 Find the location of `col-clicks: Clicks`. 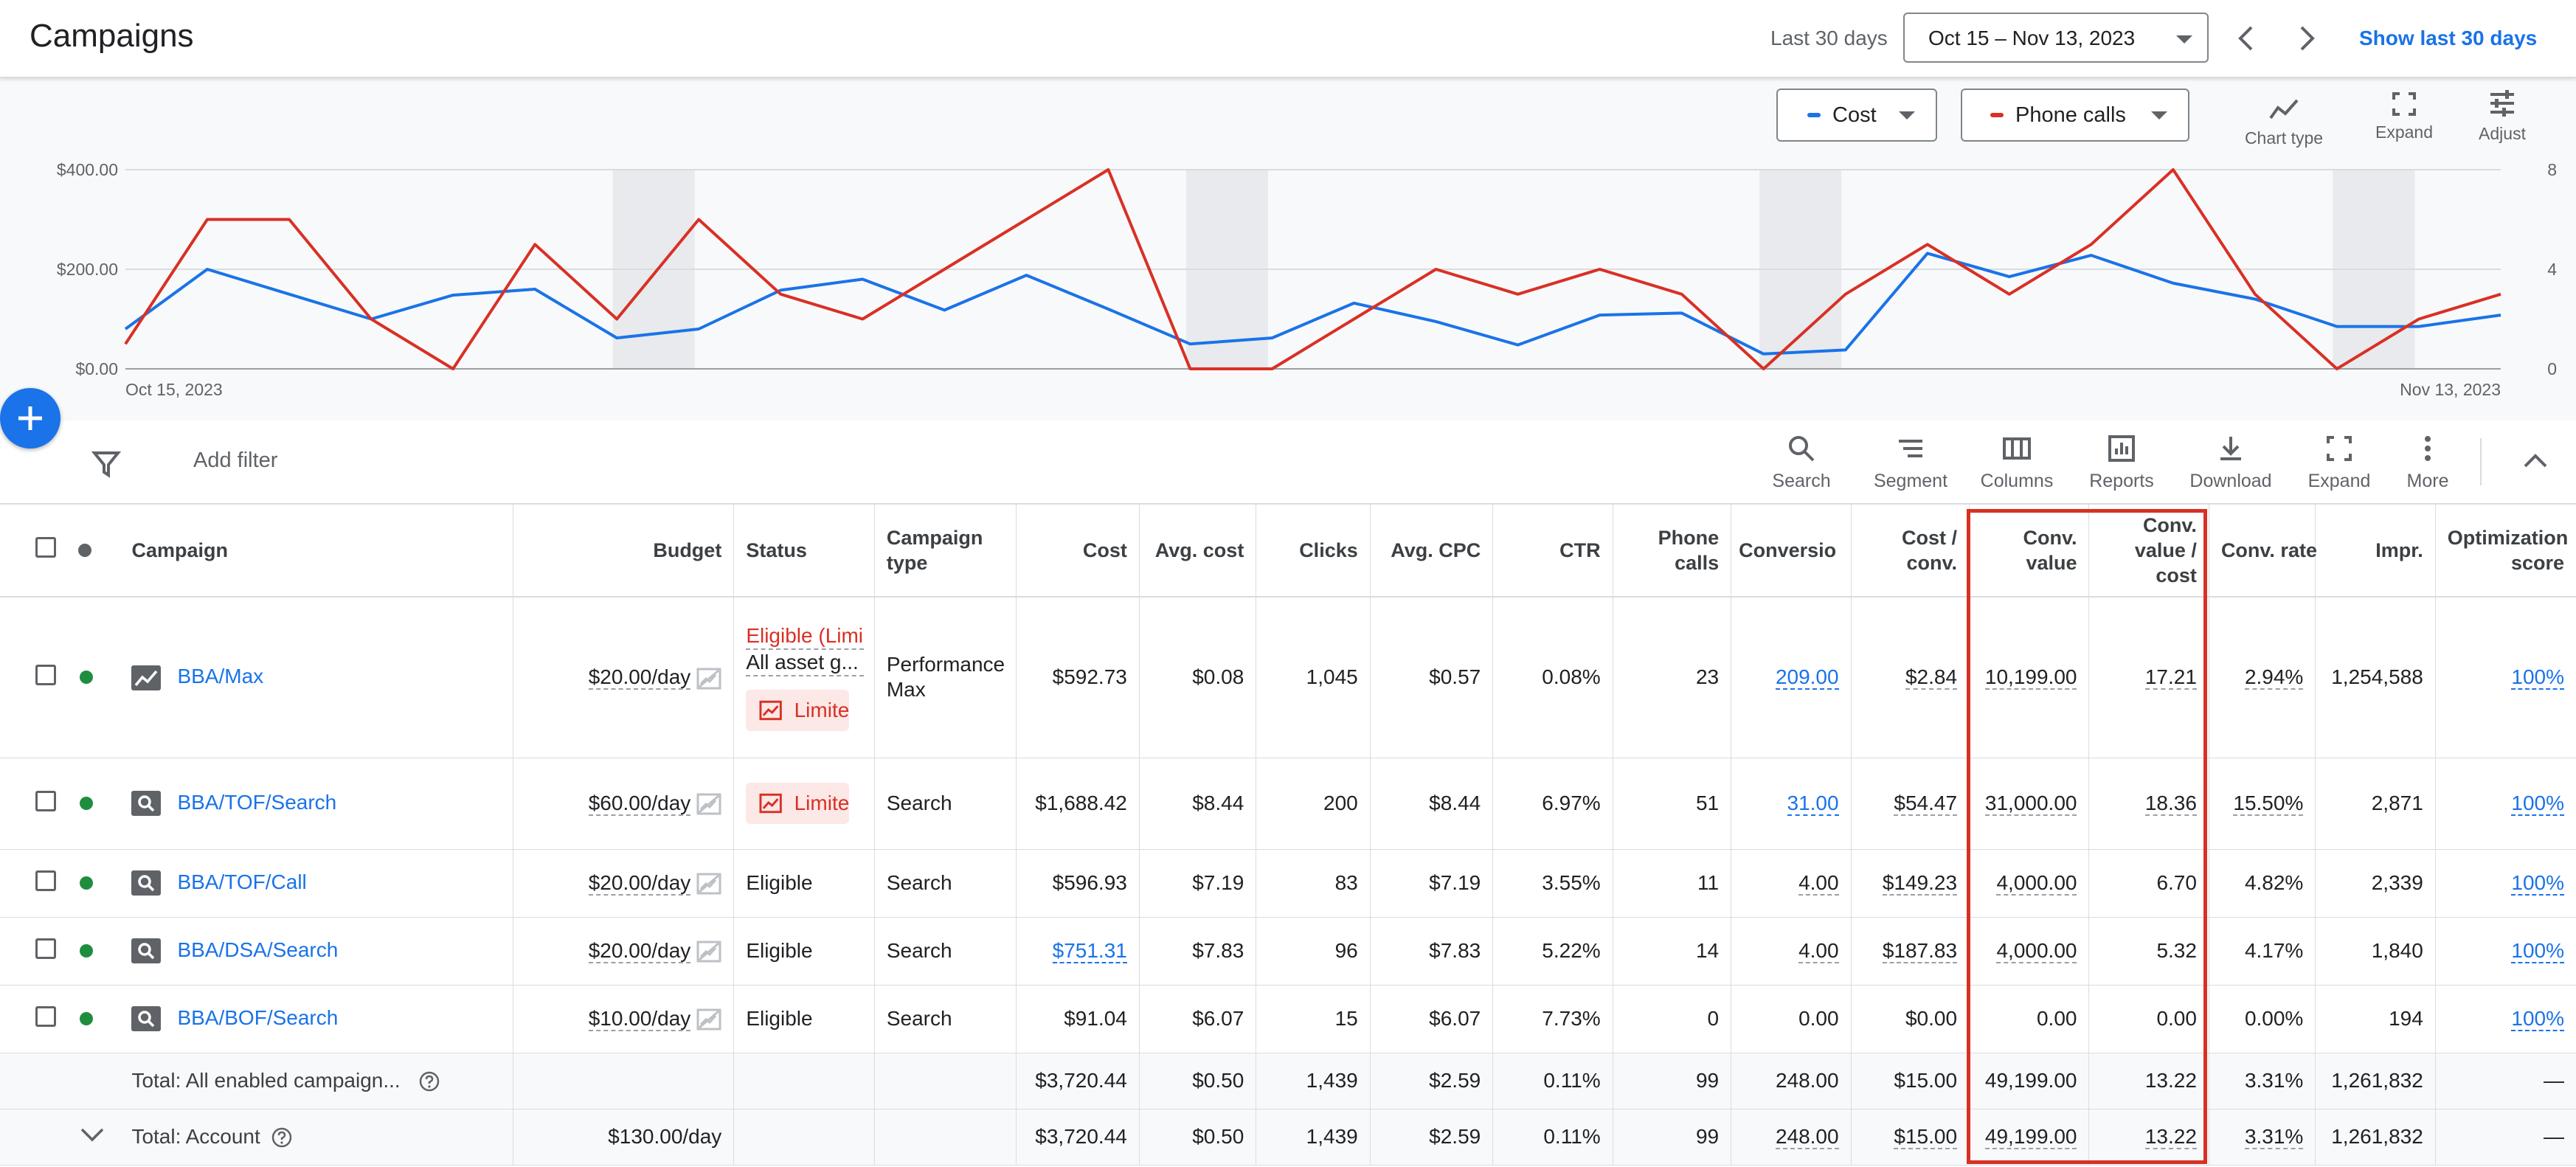

col-clicks: Clicks is located at coordinates (1314, 551).